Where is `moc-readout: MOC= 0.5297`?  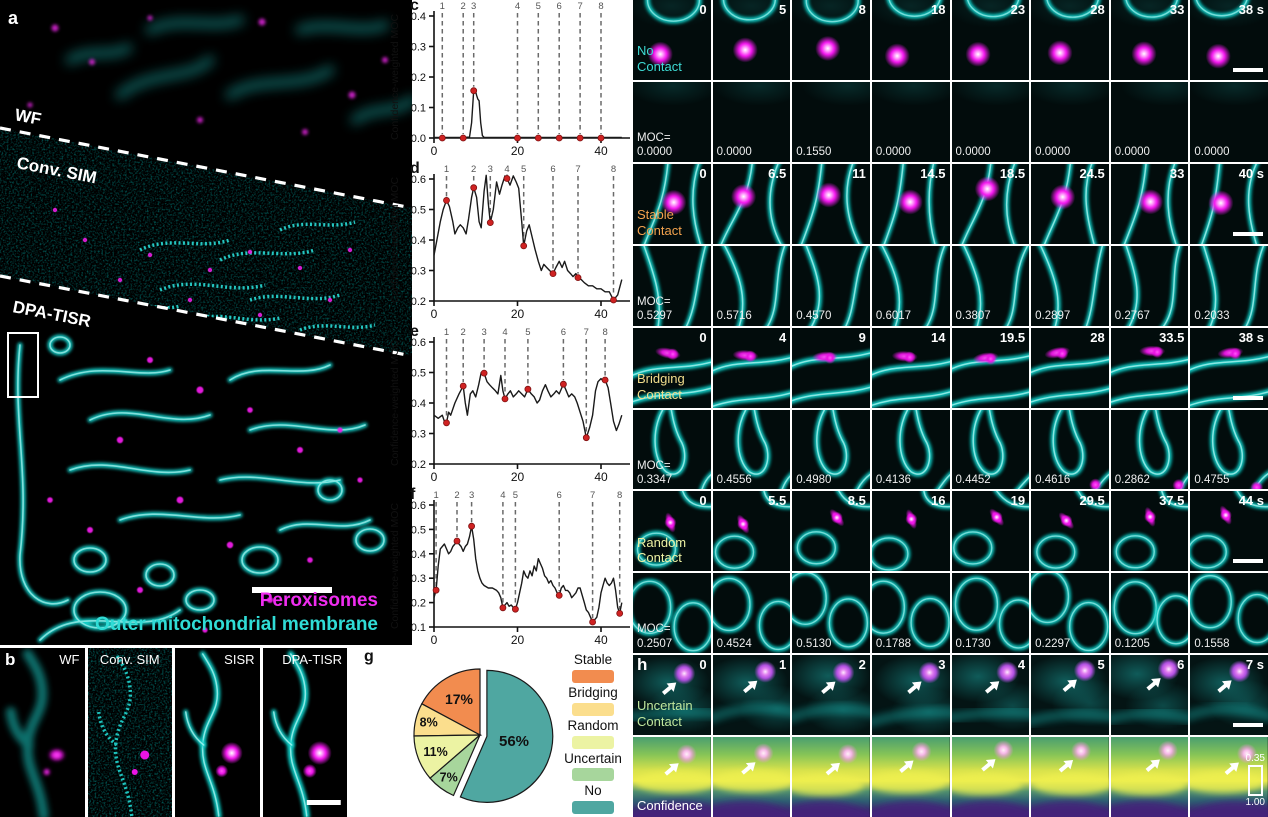
moc-readout: MOC= 0.5297 is located at coordinates (654, 309).